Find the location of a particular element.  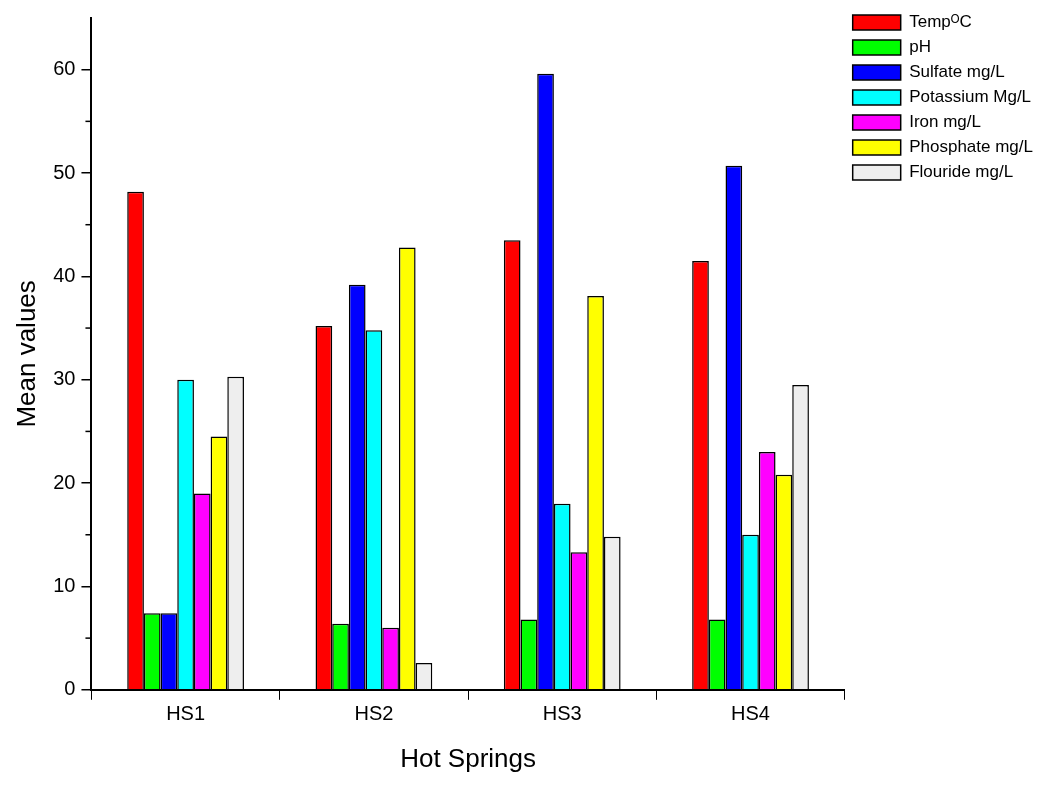

x-axis-title: Hot Springs is located at coordinates (468, 757).